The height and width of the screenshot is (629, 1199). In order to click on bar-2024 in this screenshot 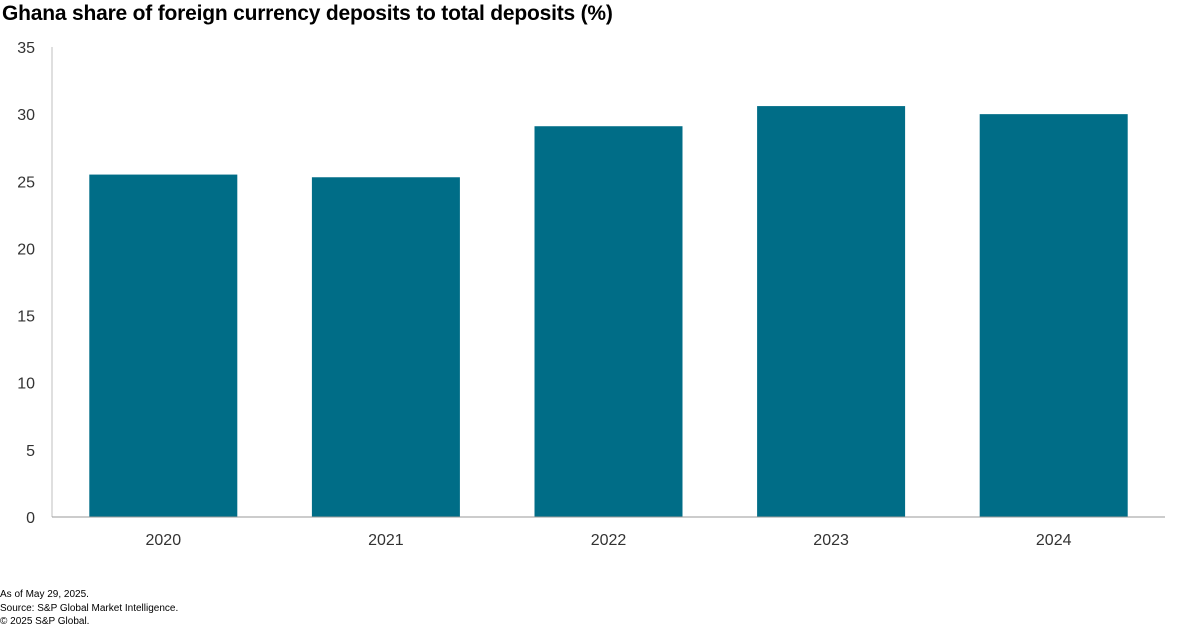, I will do `click(1053, 316)`.